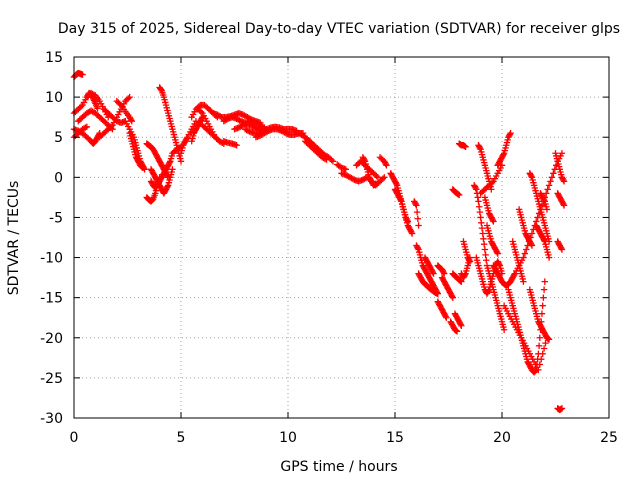  What do you see at coordinates (54, 98) in the screenshot?
I see `y-tick-label: 10` at bounding box center [54, 98].